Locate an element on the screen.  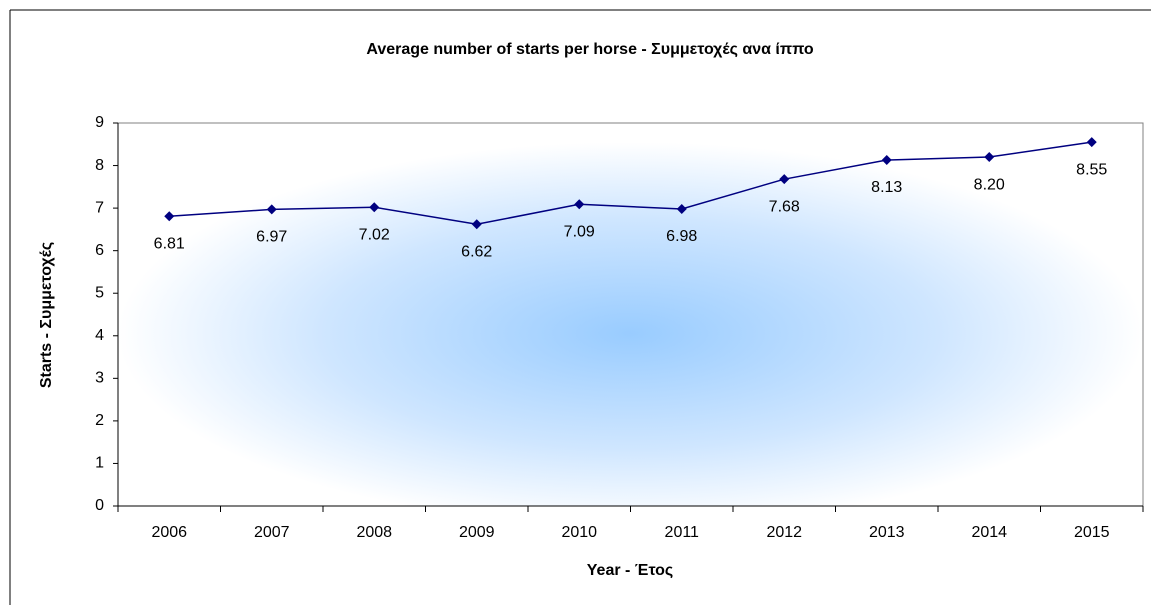
data-label: 8.55 is located at coordinates (1091, 169).